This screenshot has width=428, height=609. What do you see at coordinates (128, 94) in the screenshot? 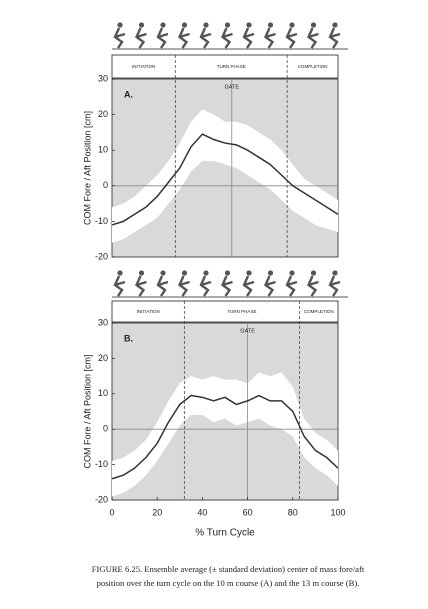
I see `panel-label: A.` at bounding box center [128, 94].